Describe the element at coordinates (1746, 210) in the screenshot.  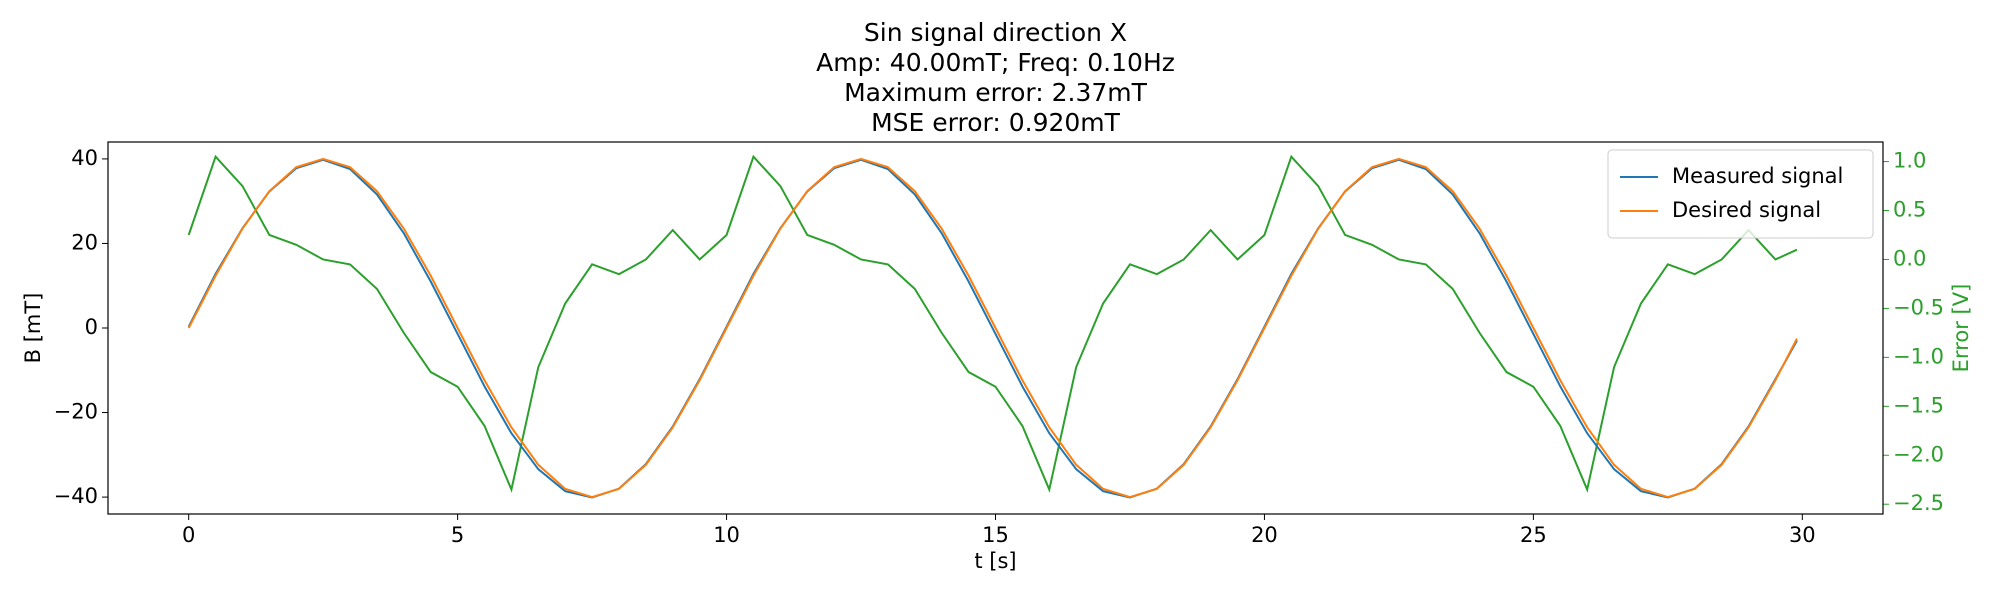
I see `legend-label: Desired signal` at that location.